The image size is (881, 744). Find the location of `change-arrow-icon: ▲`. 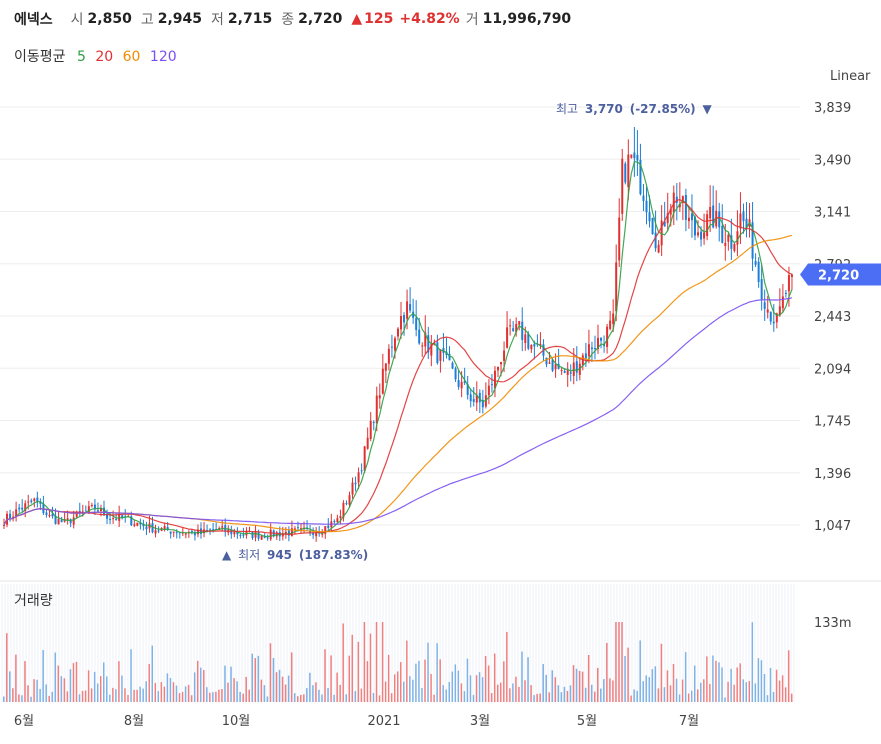

change-arrow-icon: ▲ is located at coordinates (357, 19).